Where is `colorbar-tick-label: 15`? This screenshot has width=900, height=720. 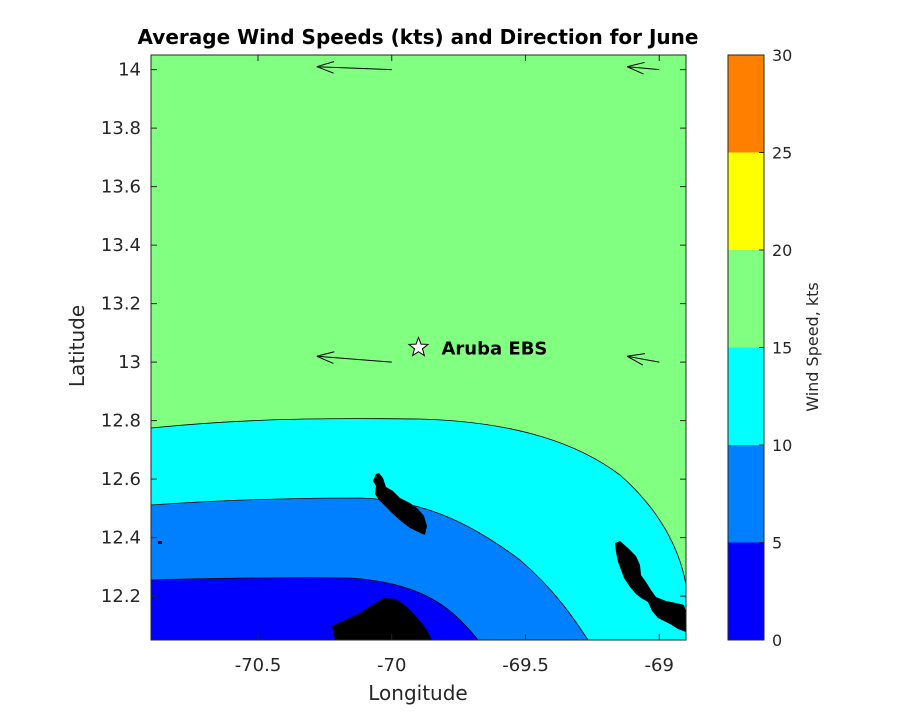 colorbar-tick-label: 15 is located at coordinates (782, 348).